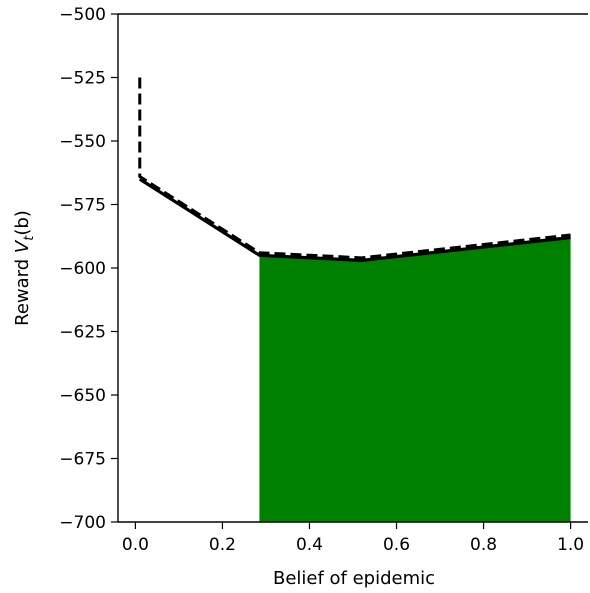  Describe the element at coordinates (396, 545) in the screenshot. I see `x-tick-label: 0.6` at that location.